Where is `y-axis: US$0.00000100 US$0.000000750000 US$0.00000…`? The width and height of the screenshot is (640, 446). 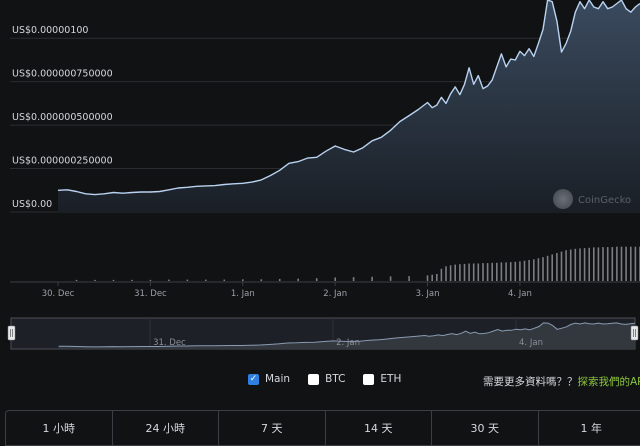 y-axis: US$0.00000100 US$0.000000750000 US$0.00000… is located at coordinates (62, 117).